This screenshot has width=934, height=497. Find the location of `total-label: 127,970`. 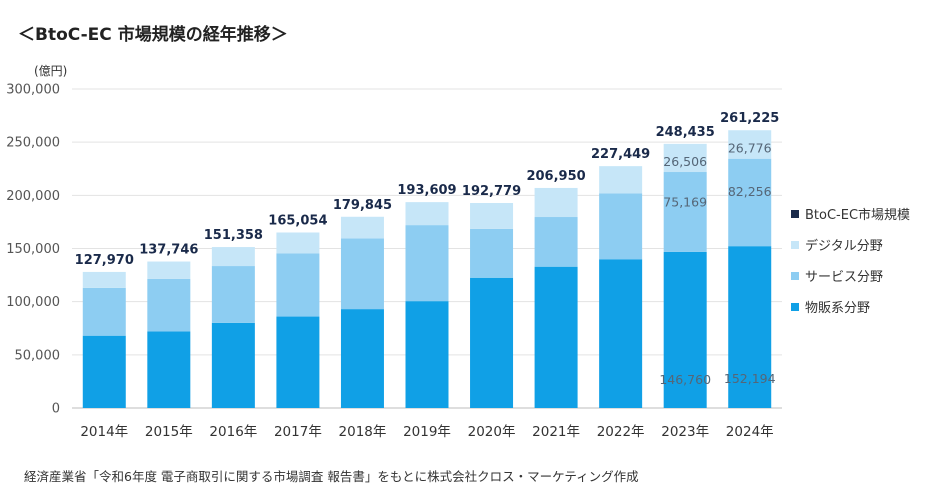

total-label: 127,970 is located at coordinates (104, 260).